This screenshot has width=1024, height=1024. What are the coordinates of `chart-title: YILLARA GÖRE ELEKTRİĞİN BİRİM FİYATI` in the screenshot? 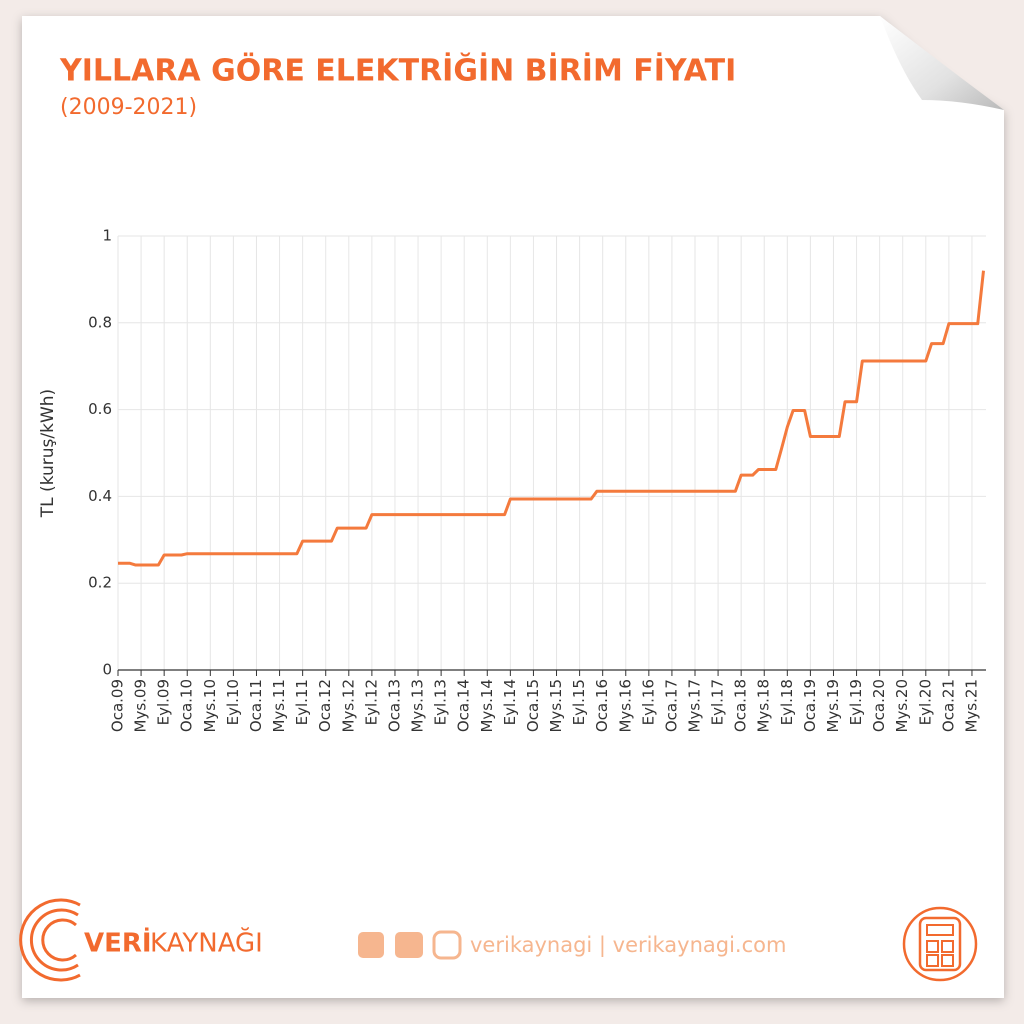 It's located at (397, 70).